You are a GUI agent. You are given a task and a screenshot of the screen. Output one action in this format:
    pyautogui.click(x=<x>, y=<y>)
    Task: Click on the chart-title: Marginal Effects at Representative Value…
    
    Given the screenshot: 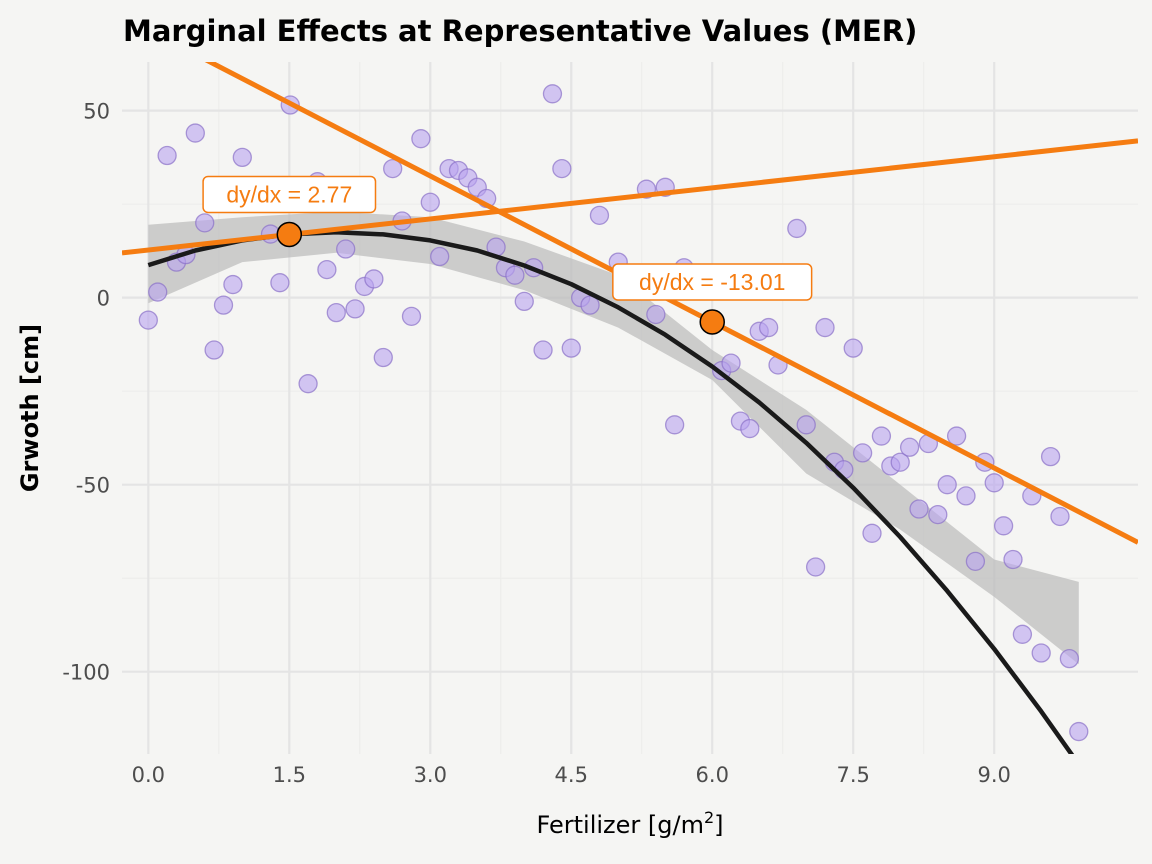 What is the action you would take?
    pyautogui.click(x=520, y=31)
    